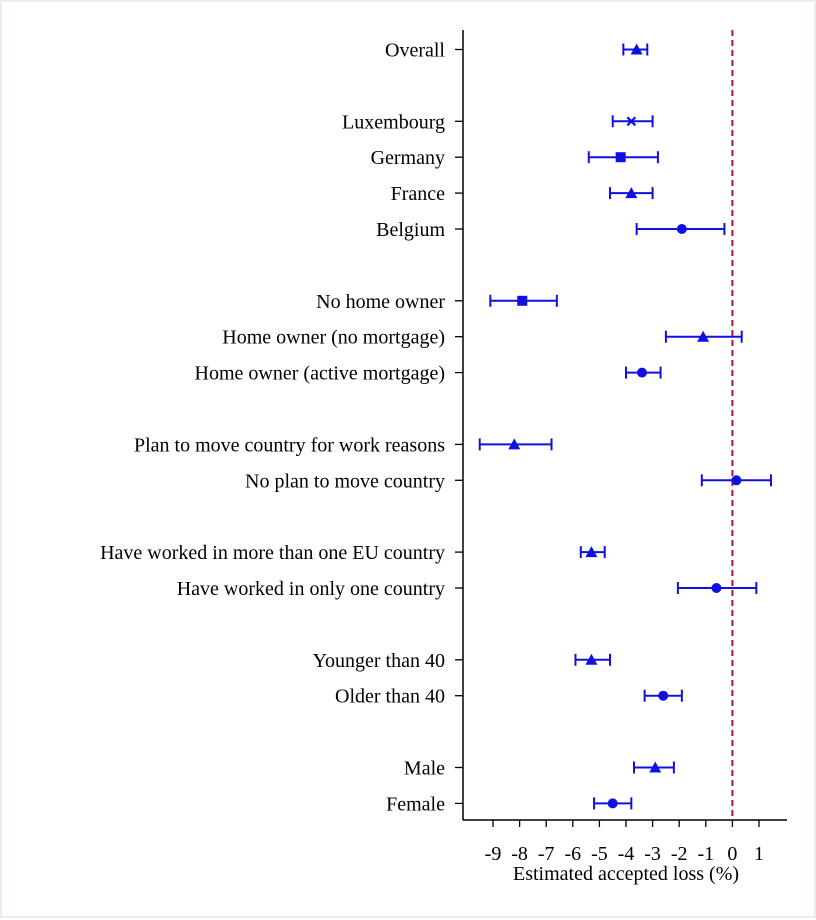 Image resolution: width=816 pixels, height=920 pixels. Describe the element at coordinates (380, 302) in the screenshot. I see `category-label: No home owner` at that location.